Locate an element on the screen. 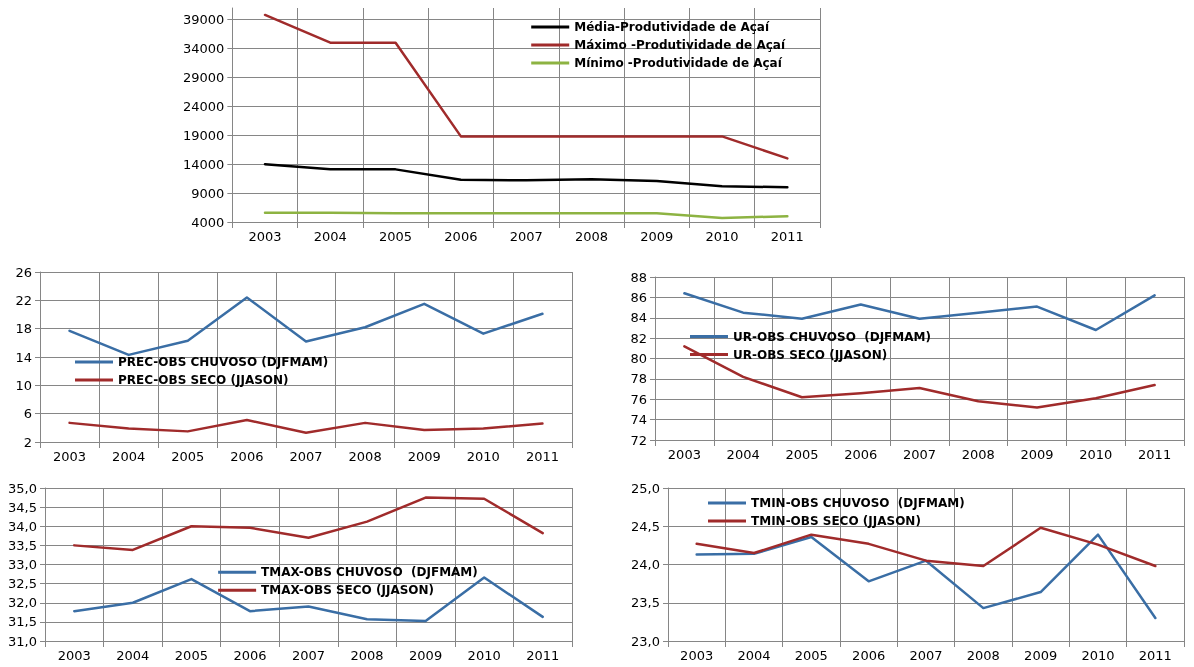 The width and height of the screenshot is (1194, 667). legend-label: TMAX-OBS CHUVOSO (DJFMAM) is located at coordinates (369, 572).